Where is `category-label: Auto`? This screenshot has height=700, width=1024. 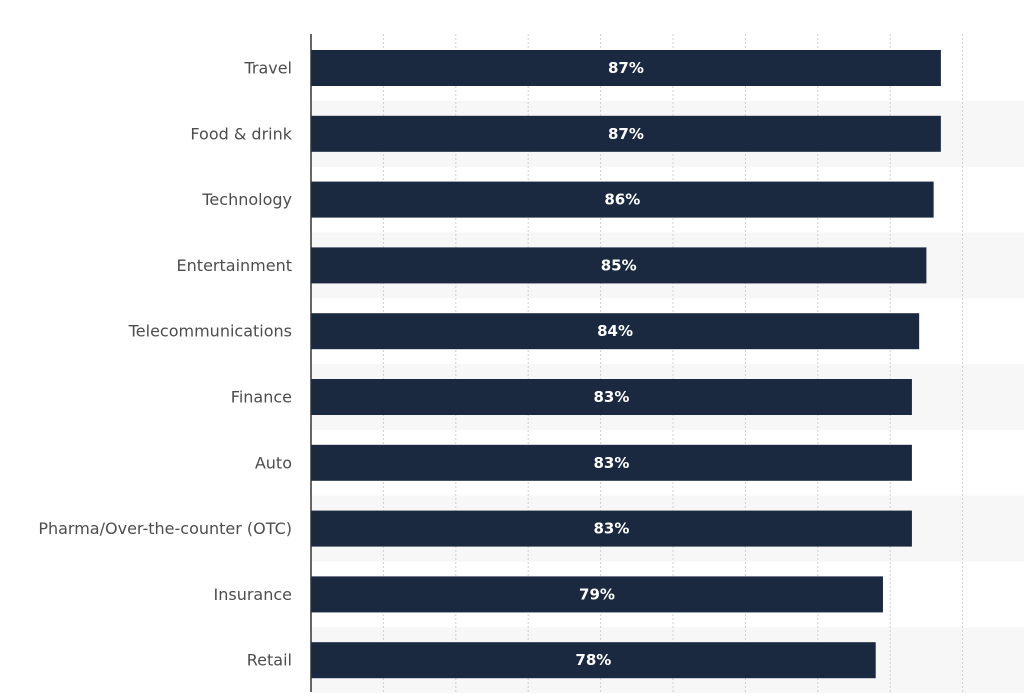 category-label: Auto is located at coordinates (273, 462).